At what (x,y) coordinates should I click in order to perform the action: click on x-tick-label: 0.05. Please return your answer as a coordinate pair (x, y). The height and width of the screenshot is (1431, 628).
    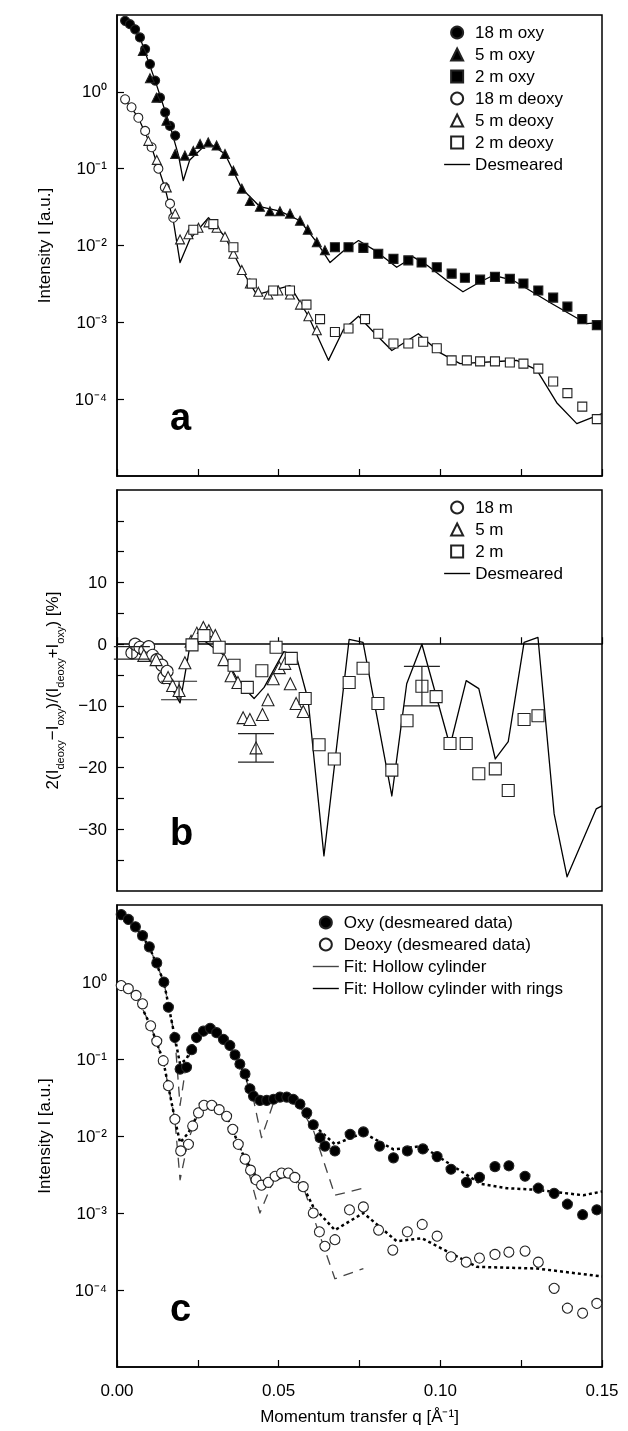
    Looking at the image, I should click on (279, 1390).